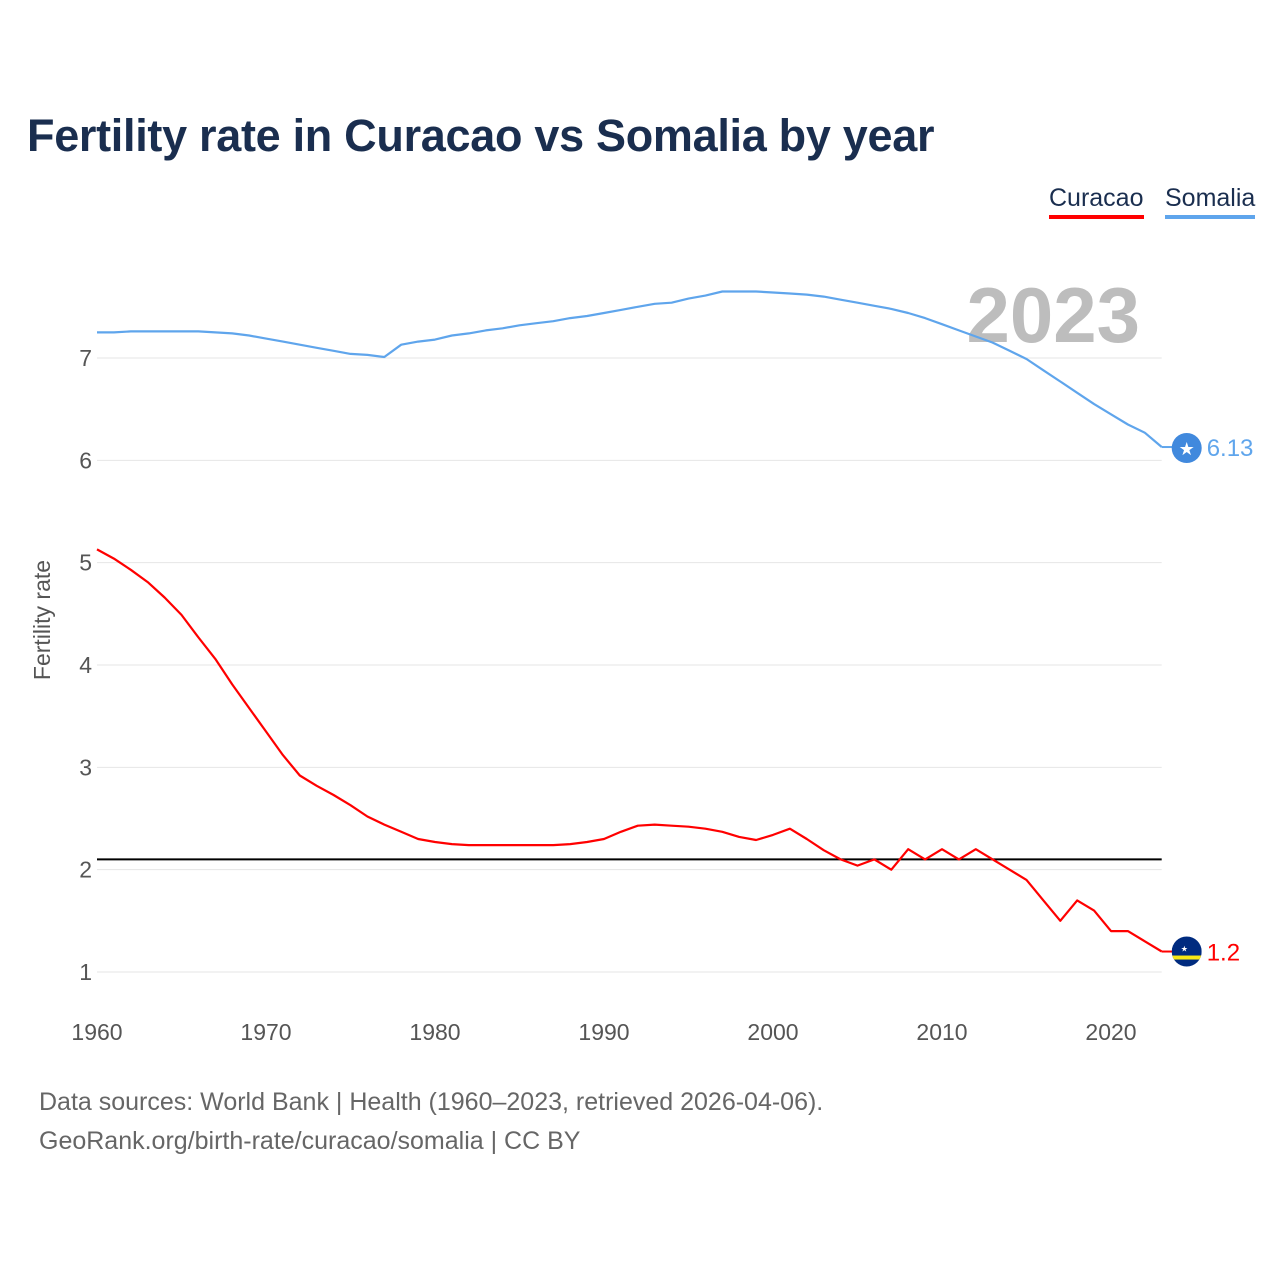 Image resolution: width=1280 pixels, height=1280 pixels. What do you see at coordinates (1186, 957) in the screenshot?
I see `flag-stripe` at bounding box center [1186, 957].